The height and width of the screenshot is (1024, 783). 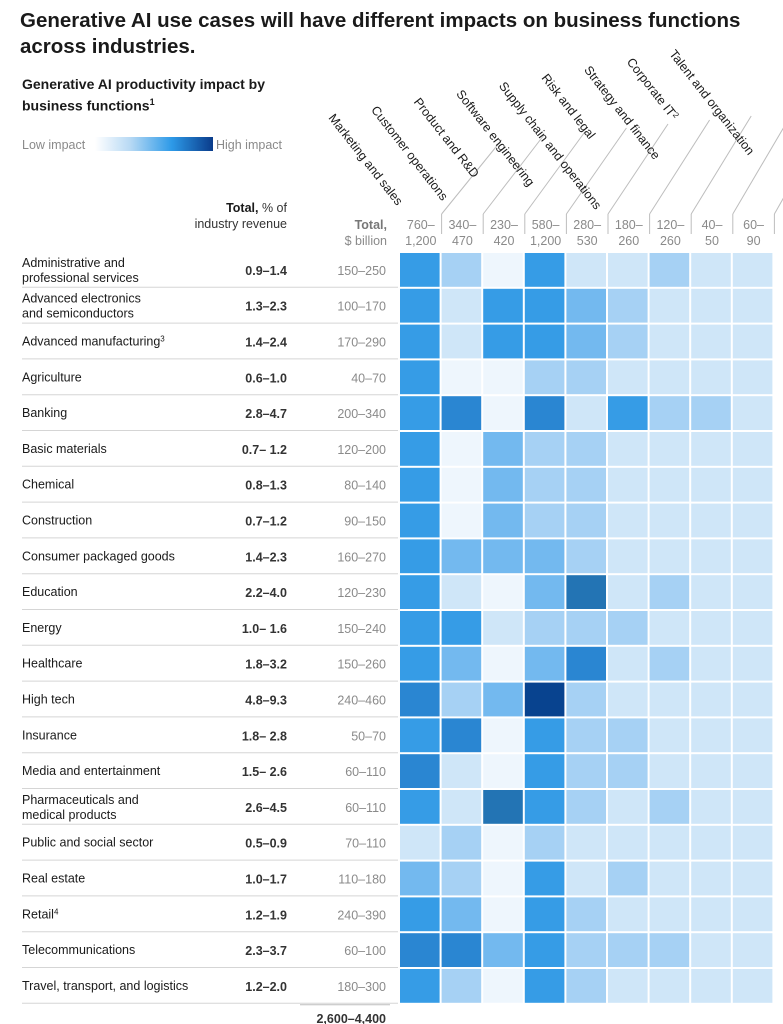 I want to click on industry-total-percent: 0.7–1.2, so click(x=266, y=522).